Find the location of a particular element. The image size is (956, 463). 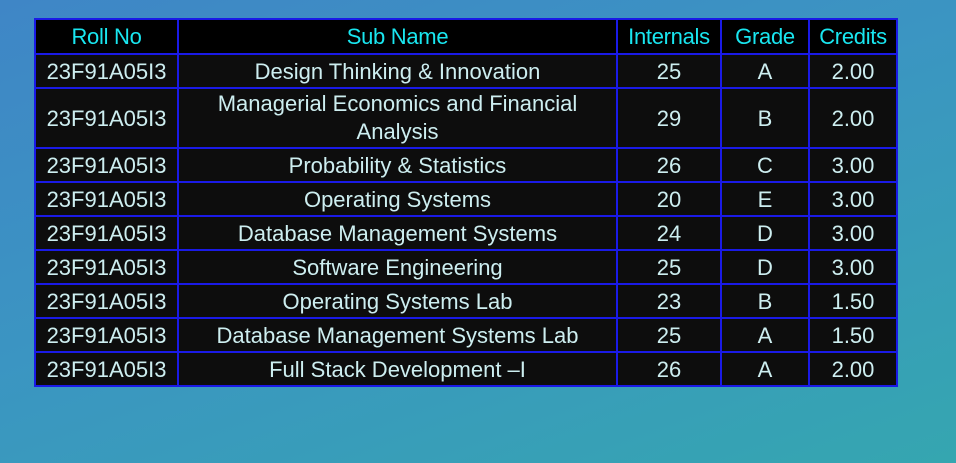

cell-subject: Full Stack Development –I is located at coordinates (397, 369).